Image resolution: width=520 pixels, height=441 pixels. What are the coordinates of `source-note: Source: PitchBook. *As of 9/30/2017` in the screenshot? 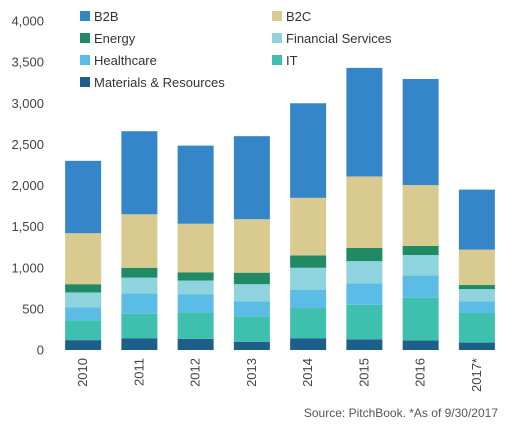 It's located at (401, 413).